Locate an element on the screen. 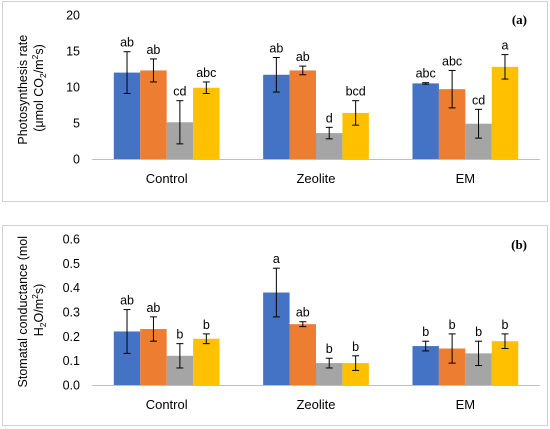 The width and height of the screenshot is (550, 429). panel-a-y-axis-label: Photosynthesis rate (μmol CO2/m2s) is located at coordinates (32, 87).